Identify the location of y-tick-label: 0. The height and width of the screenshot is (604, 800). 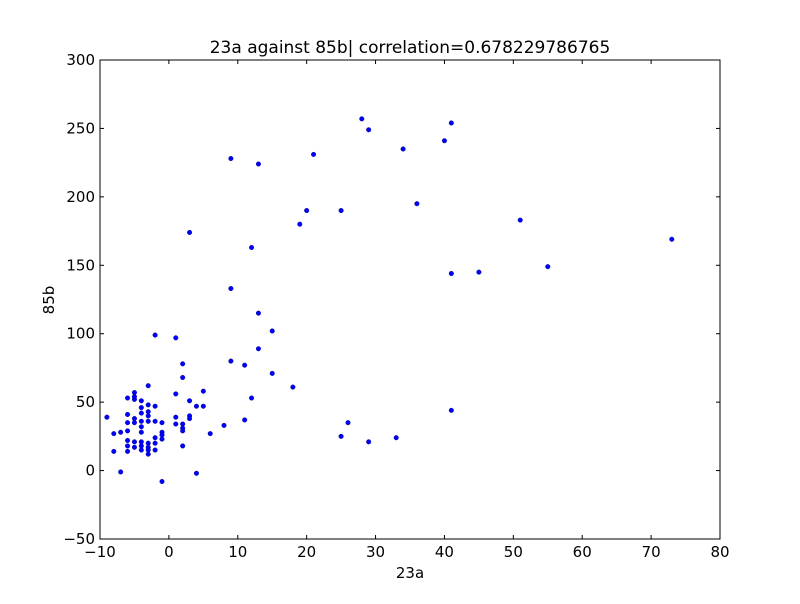
(90, 471).